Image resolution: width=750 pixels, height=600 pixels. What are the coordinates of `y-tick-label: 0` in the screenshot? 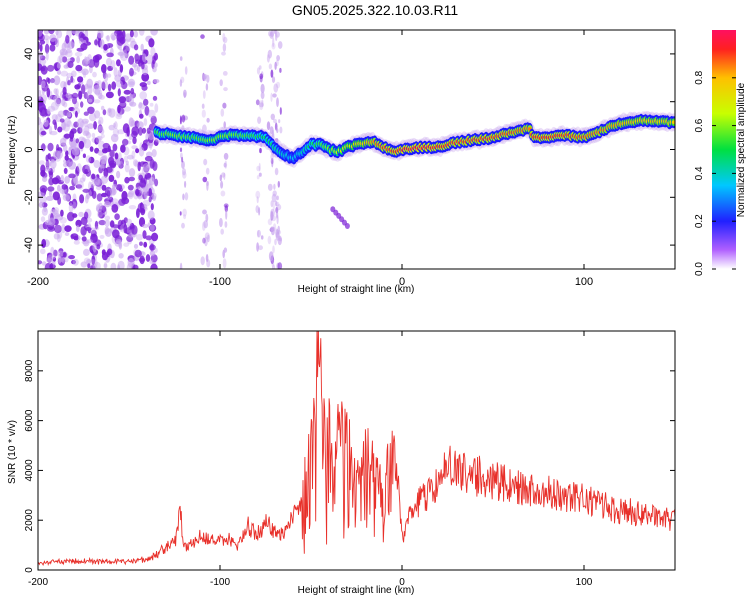 It's located at (29, 570).